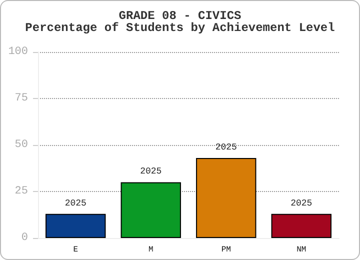  I want to click on x-tick-label: PM, so click(226, 250).